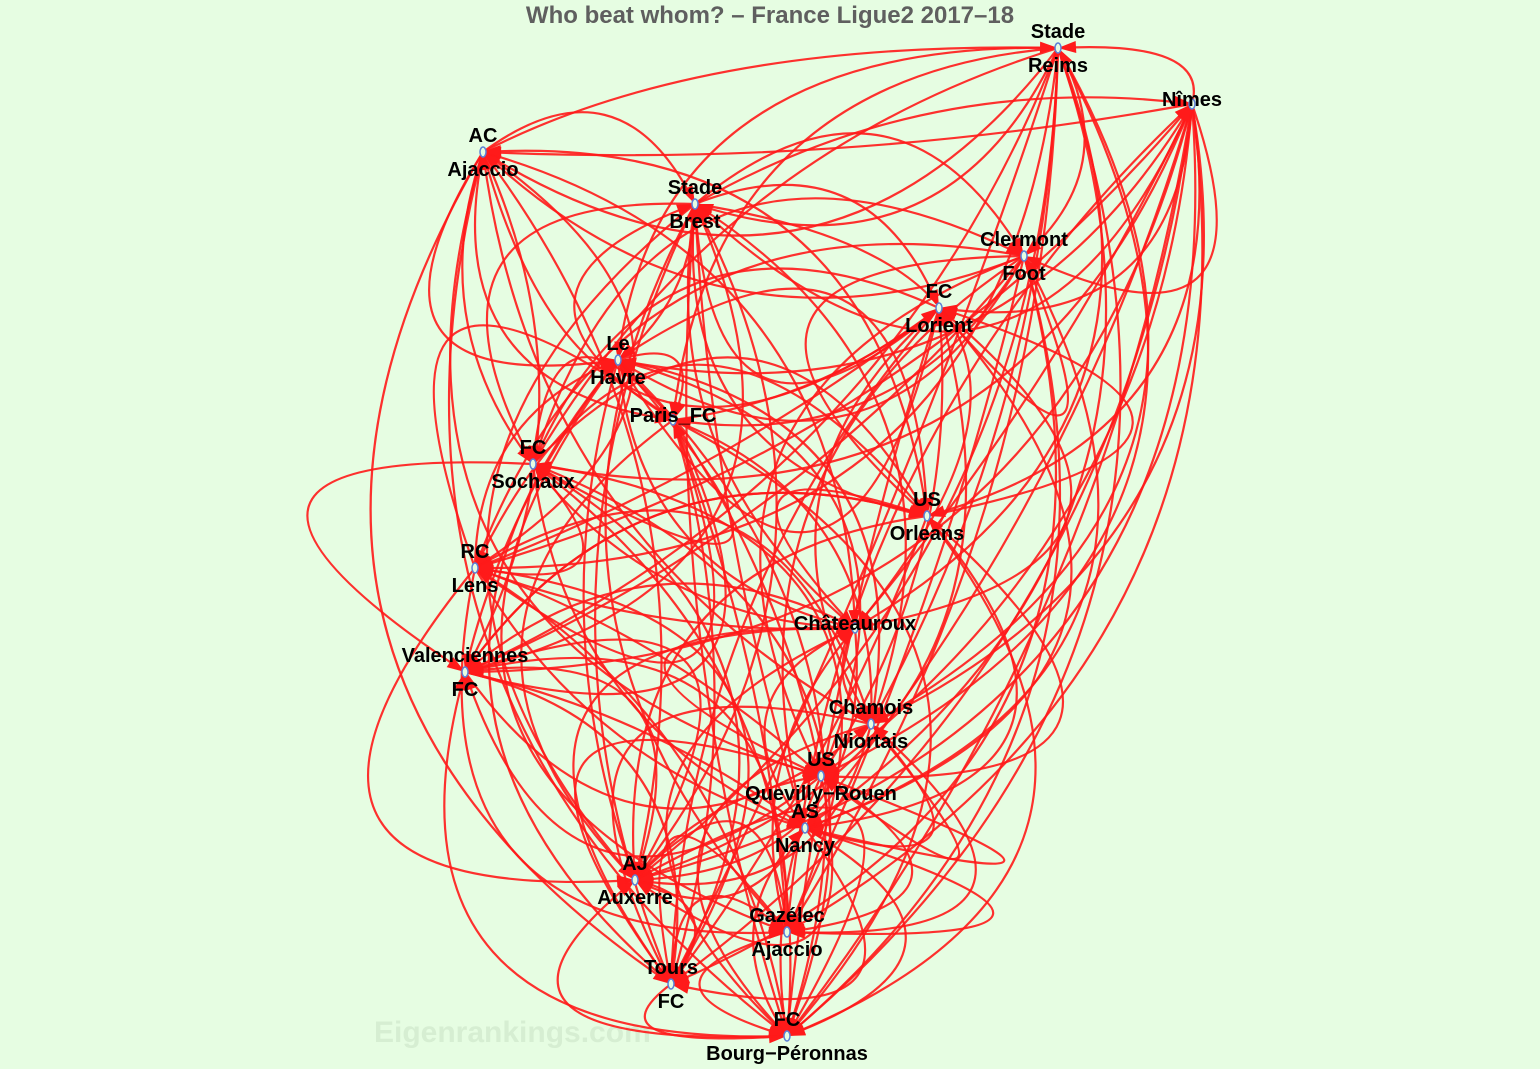 This screenshot has width=1540, height=1069. Describe the element at coordinates (483, 136) in the screenshot. I see `team-label-top: AC` at that location.